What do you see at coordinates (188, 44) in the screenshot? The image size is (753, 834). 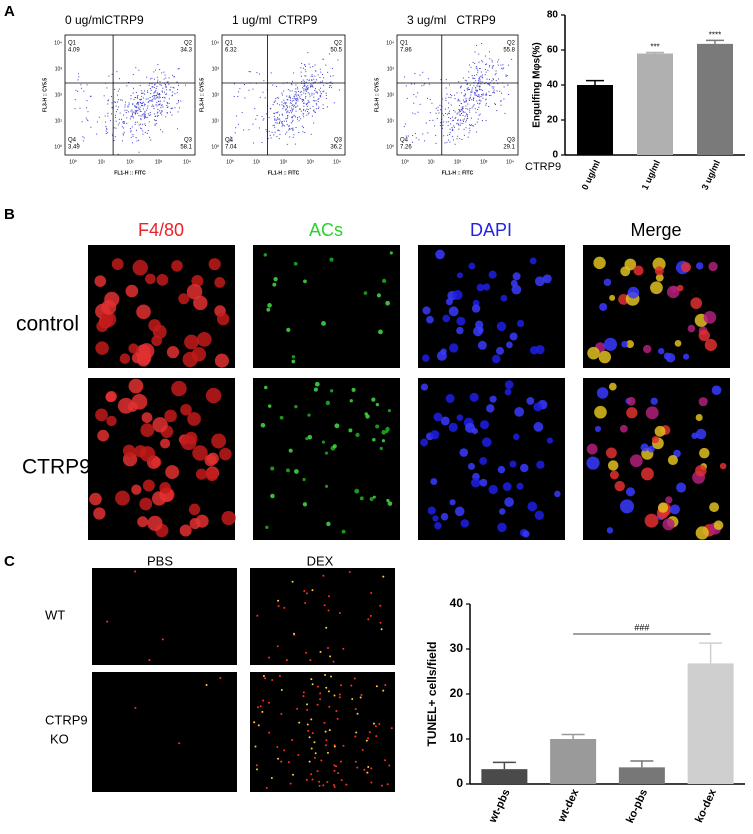 I see `quadrant-name: Q2` at bounding box center [188, 44].